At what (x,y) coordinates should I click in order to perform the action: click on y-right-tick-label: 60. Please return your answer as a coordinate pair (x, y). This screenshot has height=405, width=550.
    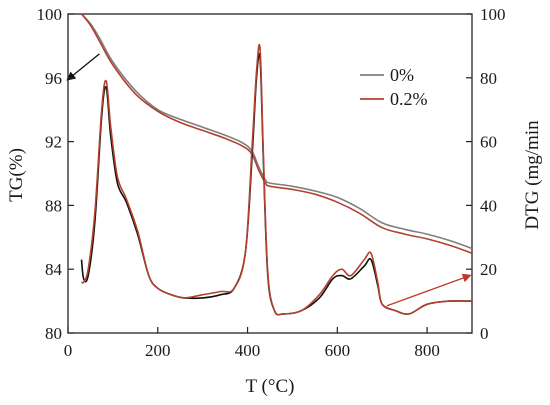
    Looking at the image, I should click on (488, 142).